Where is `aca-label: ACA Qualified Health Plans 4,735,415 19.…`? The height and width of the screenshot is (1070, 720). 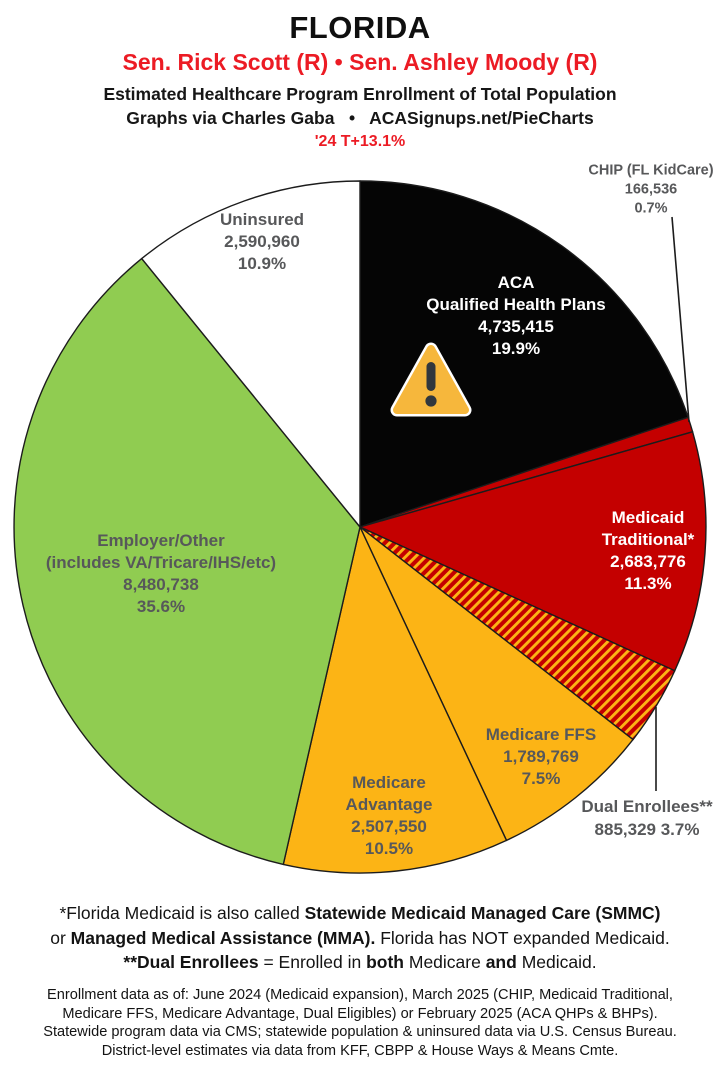
aca-label: ACA Qualified Health Plans 4,735,415 19.… is located at coordinates (516, 315).